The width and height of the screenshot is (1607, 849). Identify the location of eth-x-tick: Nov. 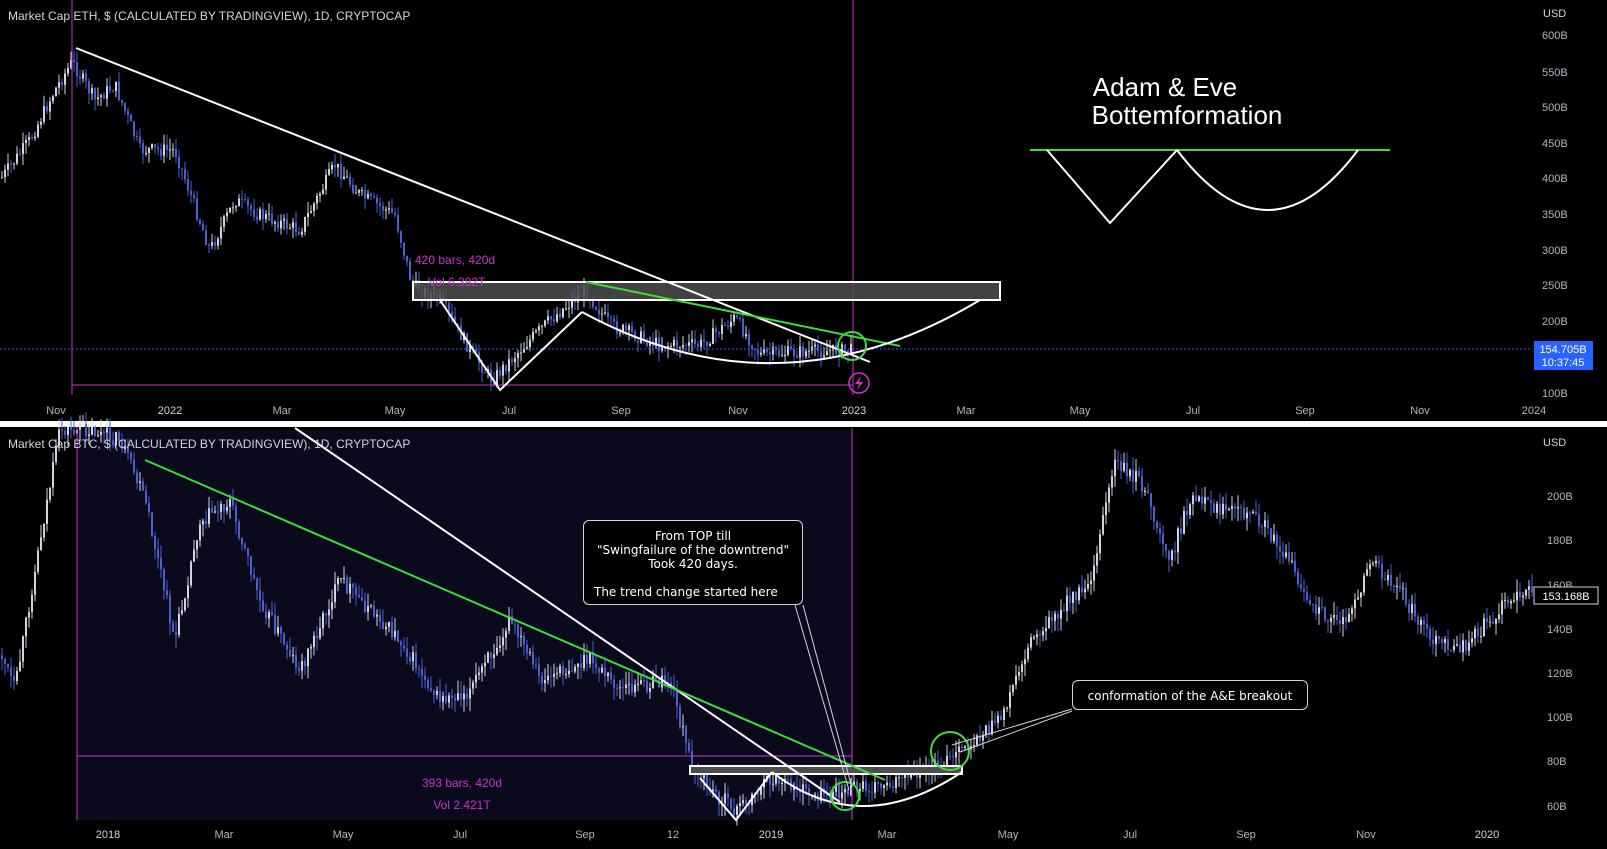
(56, 411).